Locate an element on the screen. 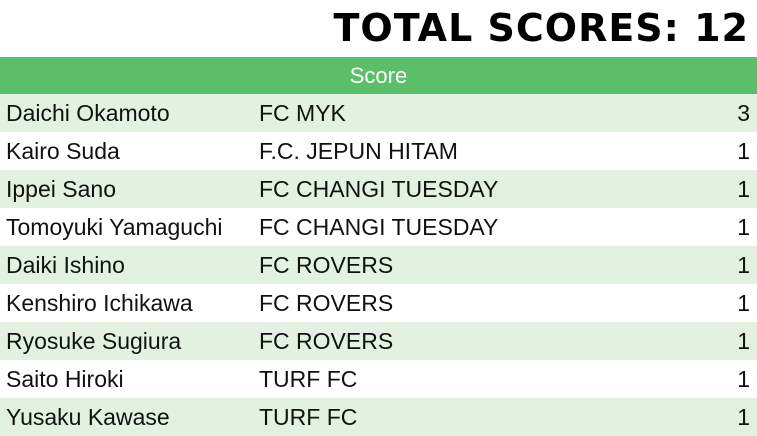 Image resolution: width=757 pixels, height=436 pixels. table-row: Tomoyuki Yamaguchi FC CHANGI TUESDAY 1 is located at coordinates (378, 227).